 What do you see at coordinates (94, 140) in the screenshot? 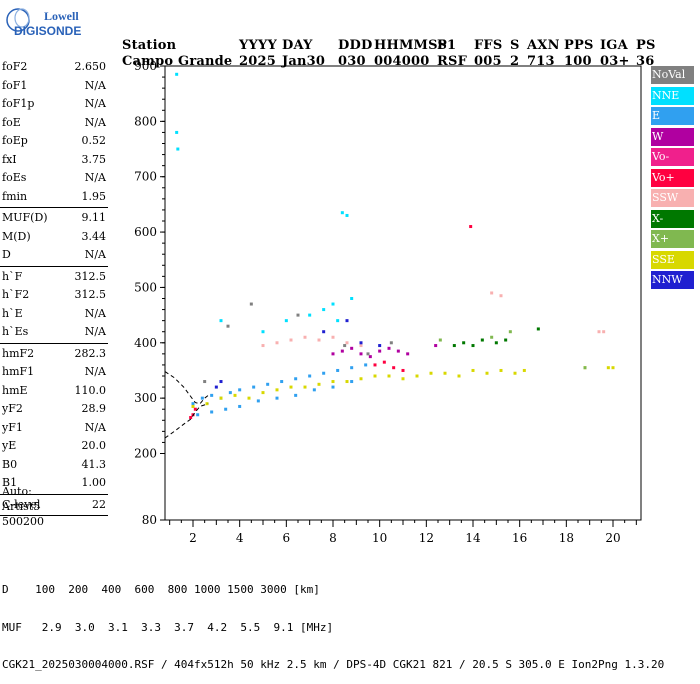
I see `param-value: 0.52` at bounding box center [94, 140].